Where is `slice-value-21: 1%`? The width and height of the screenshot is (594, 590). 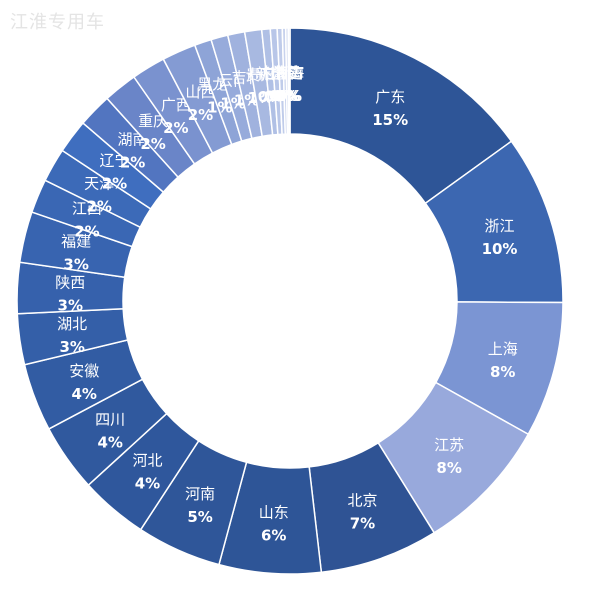
slice-value-21: 1% is located at coordinates (232, 103).